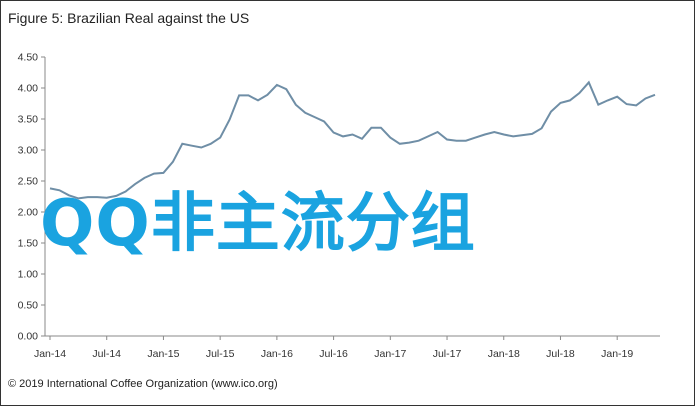  Describe the element at coordinates (28, 306) in the screenshot. I see `y-tick-label: 0.50` at that location.